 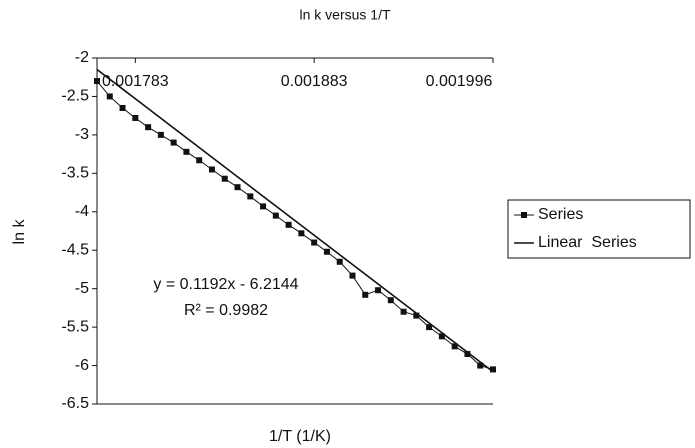 I want to click on y-tick-label: -3.5, so click(x=75, y=173).